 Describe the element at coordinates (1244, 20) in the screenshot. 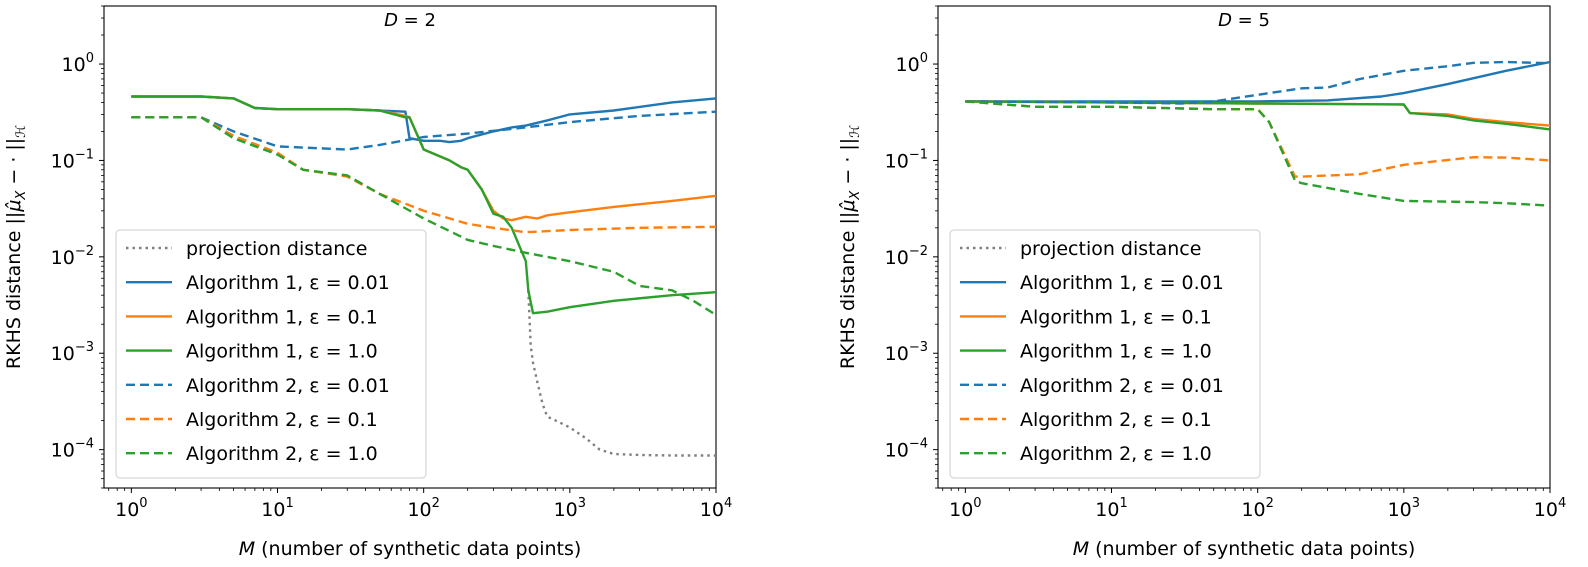

I see `chart-title: D = 5` at that location.